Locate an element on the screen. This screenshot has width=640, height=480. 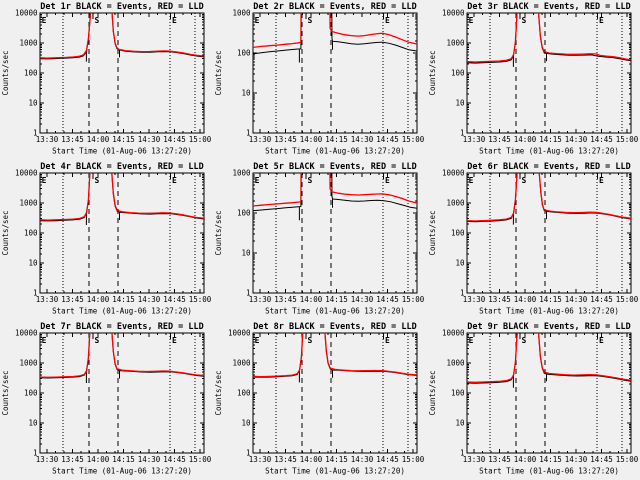
lld-line is located at coordinates (548, 358).